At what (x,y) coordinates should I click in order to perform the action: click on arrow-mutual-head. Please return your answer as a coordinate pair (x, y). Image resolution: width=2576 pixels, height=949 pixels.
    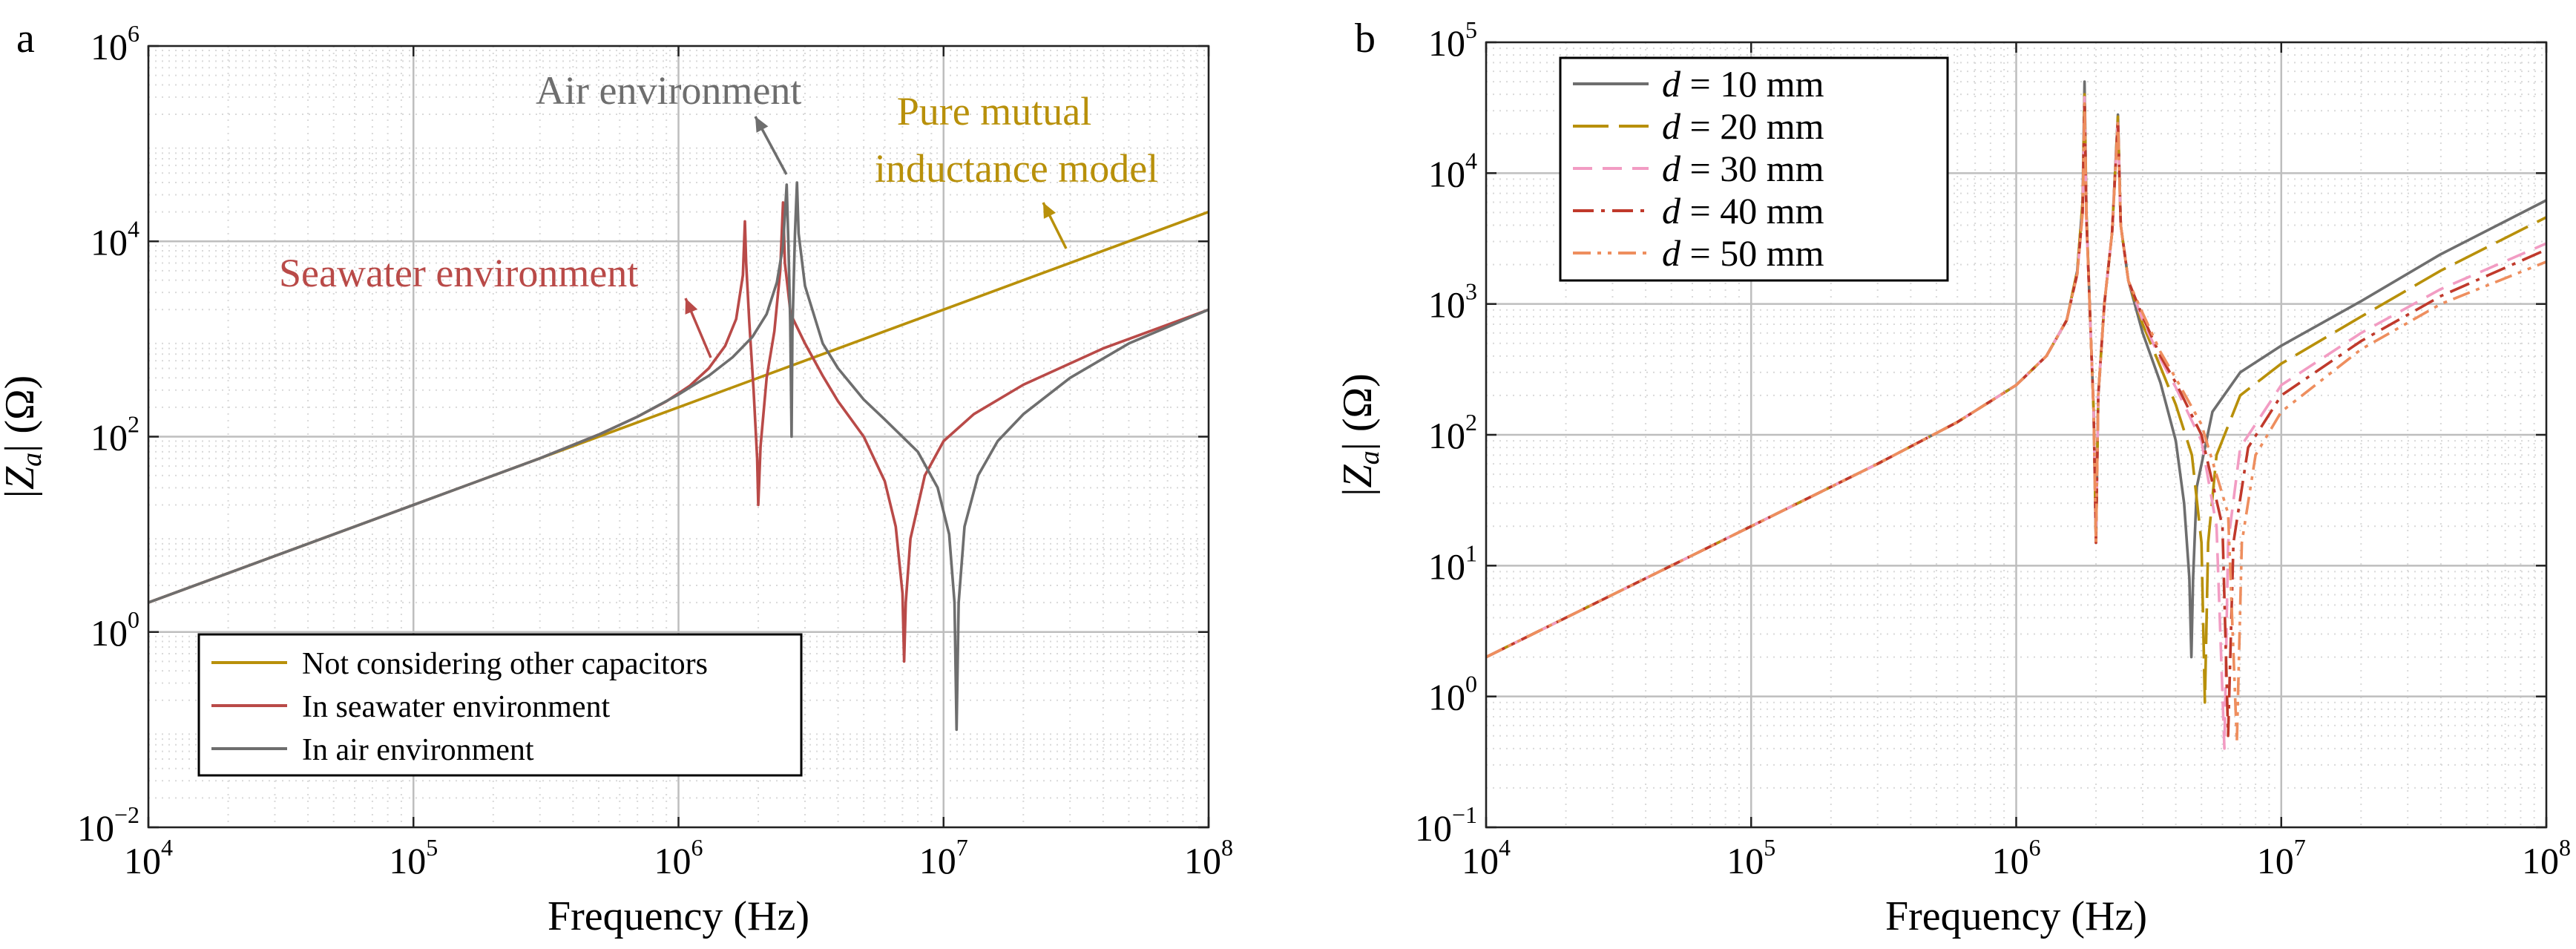
    Looking at the image, I should click on (1049, 211).